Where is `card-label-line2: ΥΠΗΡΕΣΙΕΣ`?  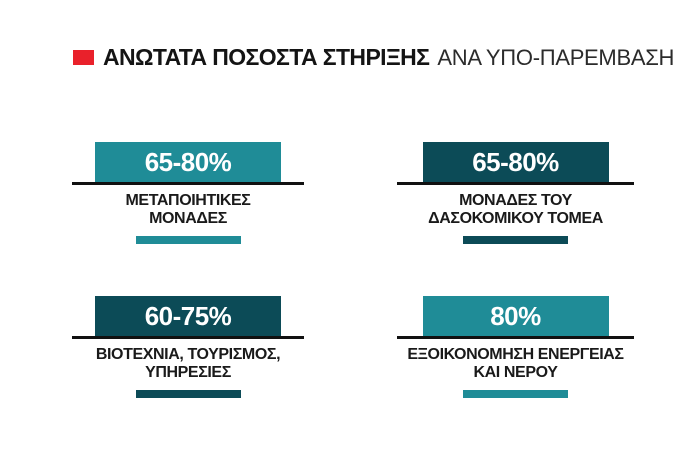
card-label-line2: ΥΠΗΡΕΣΙΕΣ is located at coordinates (188, 372).